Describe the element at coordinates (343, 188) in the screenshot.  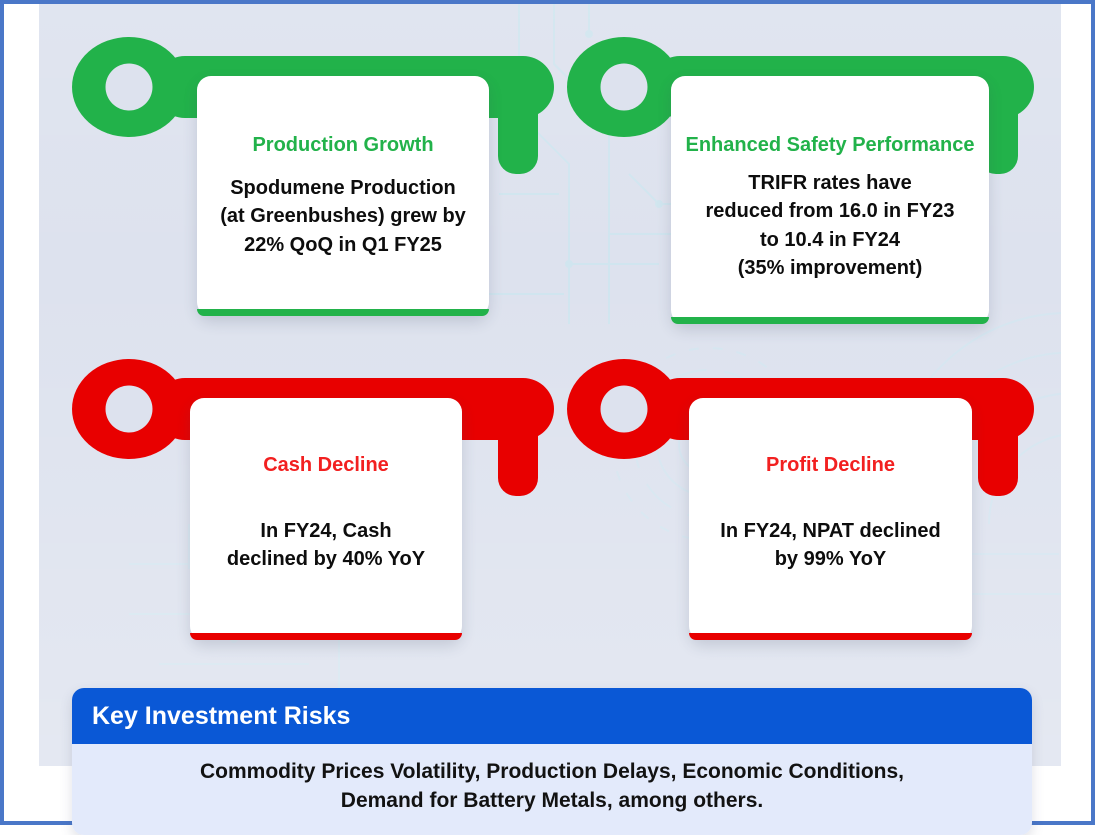
I see `card-body-line: Spodumene Production` at that location.